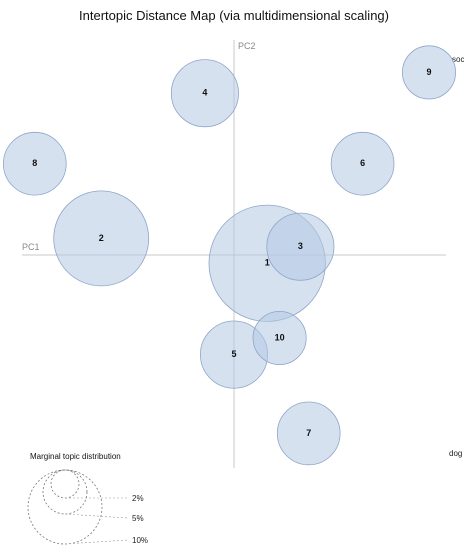 The image size is (464, 555). I want to click on y-axis-label: PC2, so click(247, 46).